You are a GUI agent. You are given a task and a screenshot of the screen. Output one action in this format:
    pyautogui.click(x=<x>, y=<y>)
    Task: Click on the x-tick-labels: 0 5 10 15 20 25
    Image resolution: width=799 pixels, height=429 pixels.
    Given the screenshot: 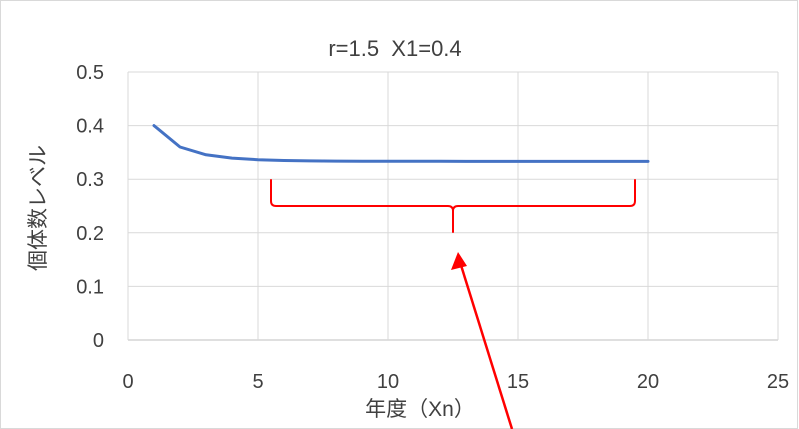 What is the action you would take?
    pyautogui.click(x=455, y=382)
    